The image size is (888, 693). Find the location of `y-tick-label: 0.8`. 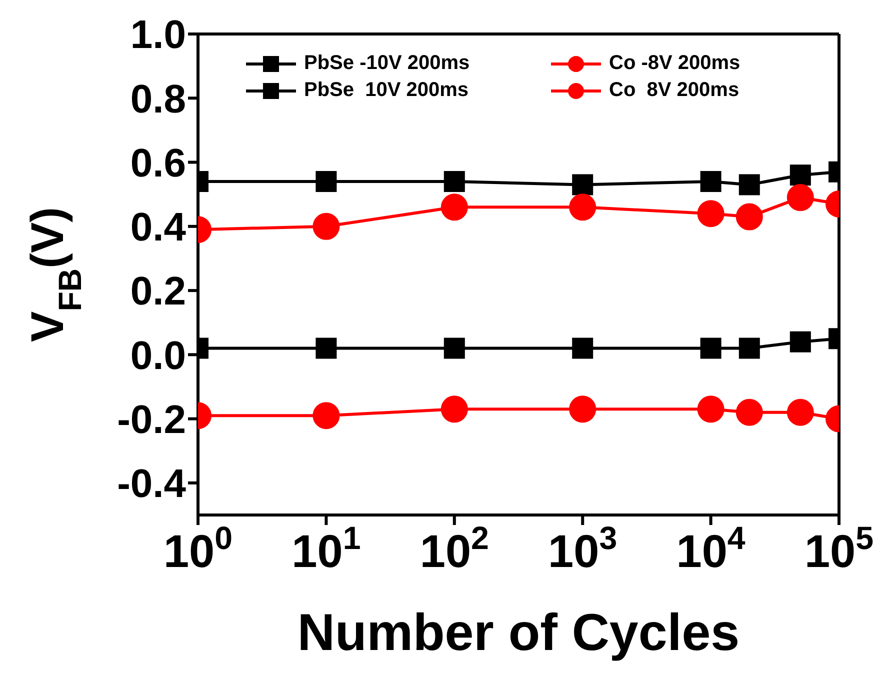

y-tick-label: 0.8 is located at coordinates (158, 99).